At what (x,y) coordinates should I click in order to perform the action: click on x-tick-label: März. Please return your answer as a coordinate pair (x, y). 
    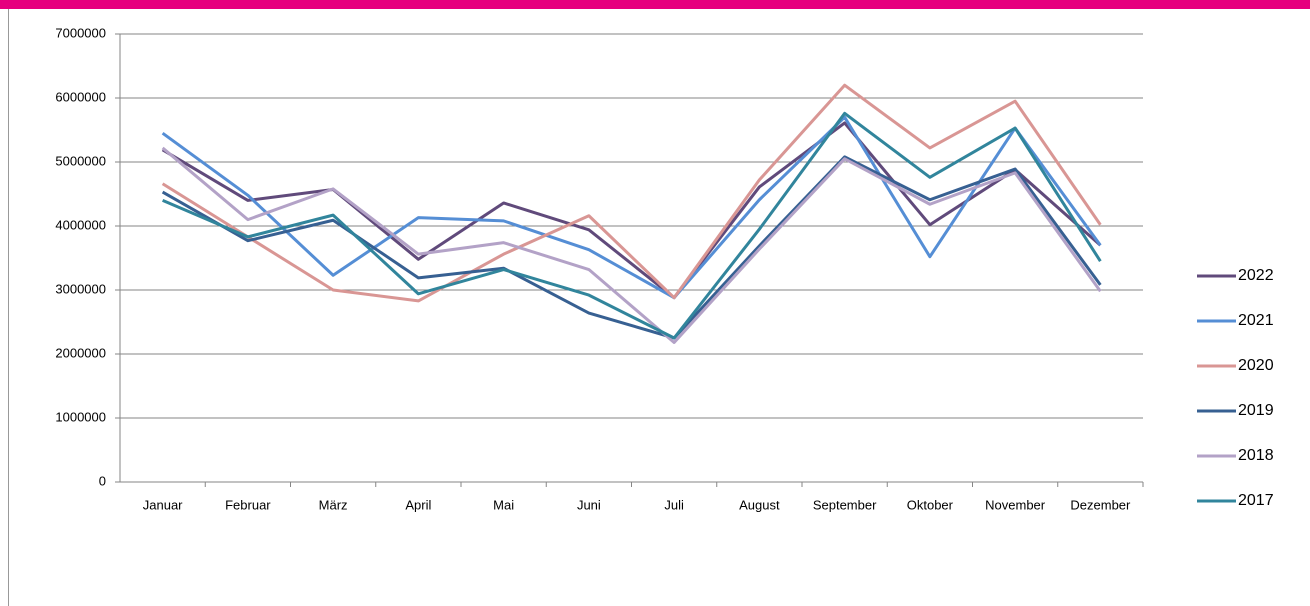
    Looking at the image, I should click on (333, 504).